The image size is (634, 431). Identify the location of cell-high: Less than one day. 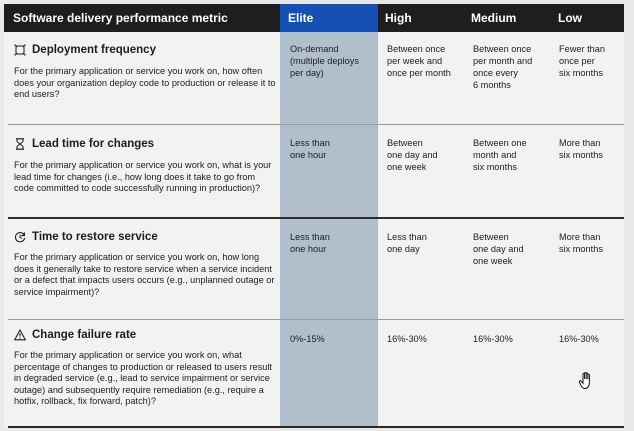
(407, 243).